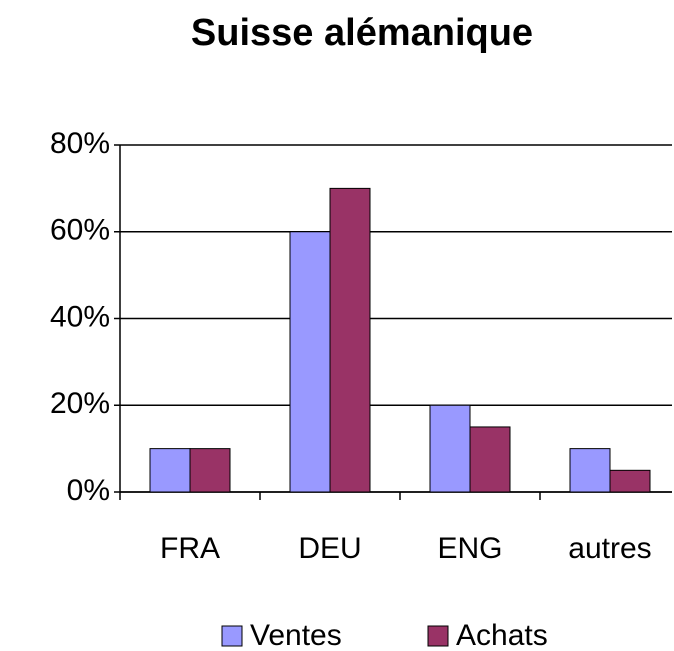 Image resolution: width=674 pixels, height=651 pixels. I want to click on chart-title: Suisse alémanique, so click(362, 33).